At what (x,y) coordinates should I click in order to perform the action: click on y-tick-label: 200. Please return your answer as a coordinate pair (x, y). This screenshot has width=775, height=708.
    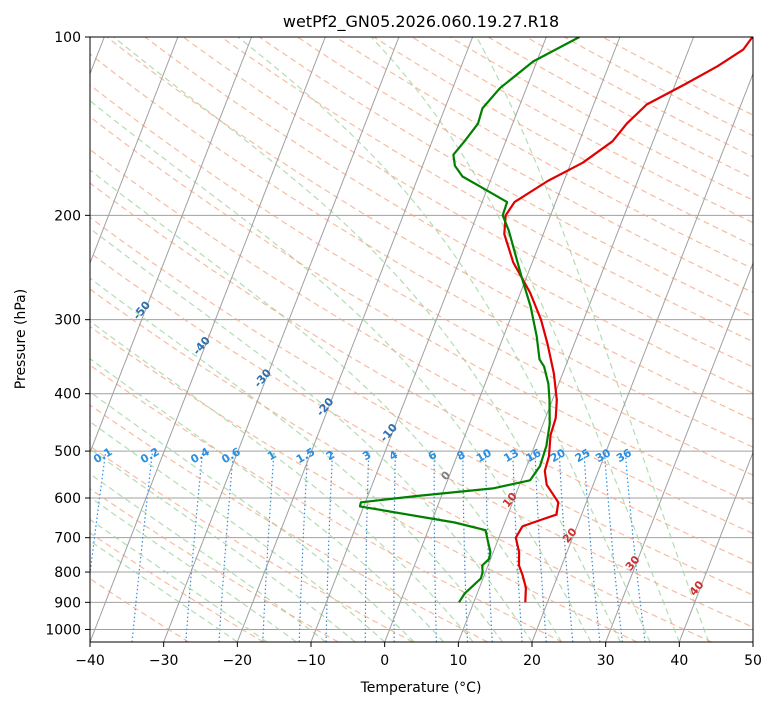
    Looking at the image, I should click on (67, 216).